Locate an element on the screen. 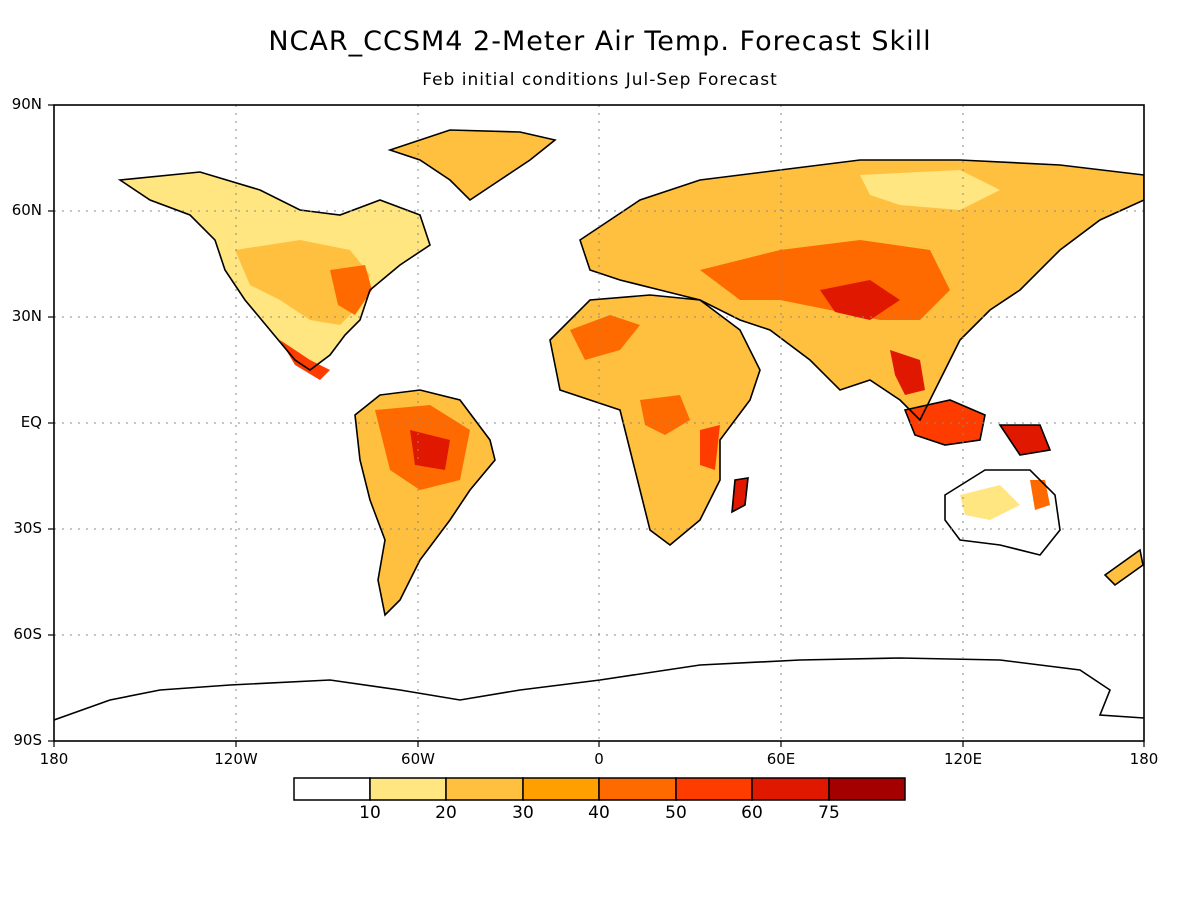 The image size is (1200, 900). lon-label-180e: 180 is located at coordinates (1144, 759).